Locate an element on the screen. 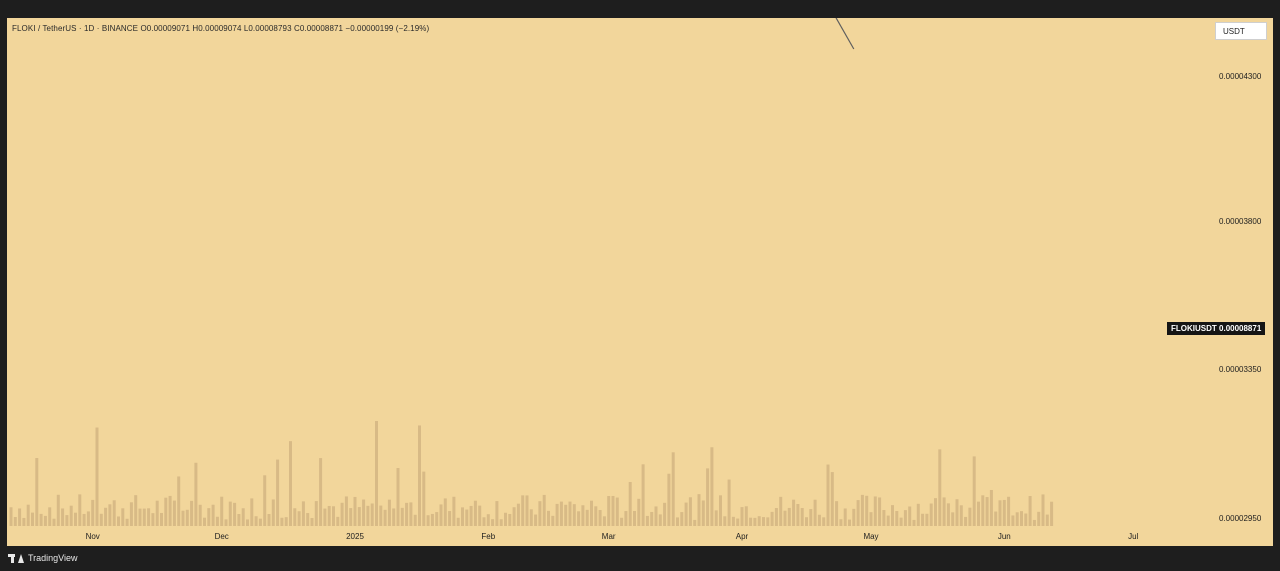 The width and height of the screenshot is (1280, 571). trendline is located at coordinates (845, 34).